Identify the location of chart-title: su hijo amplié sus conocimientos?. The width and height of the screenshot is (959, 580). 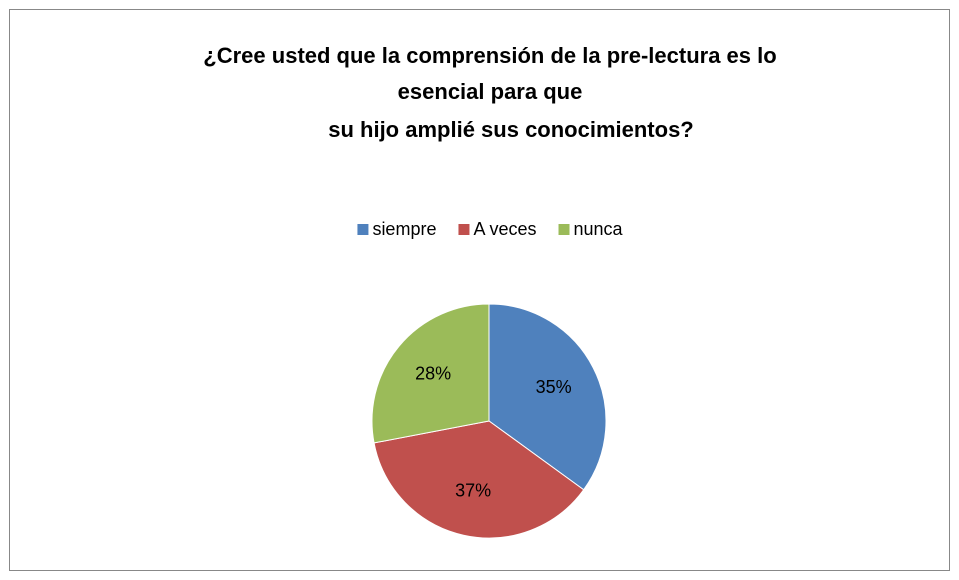
(511, 129).